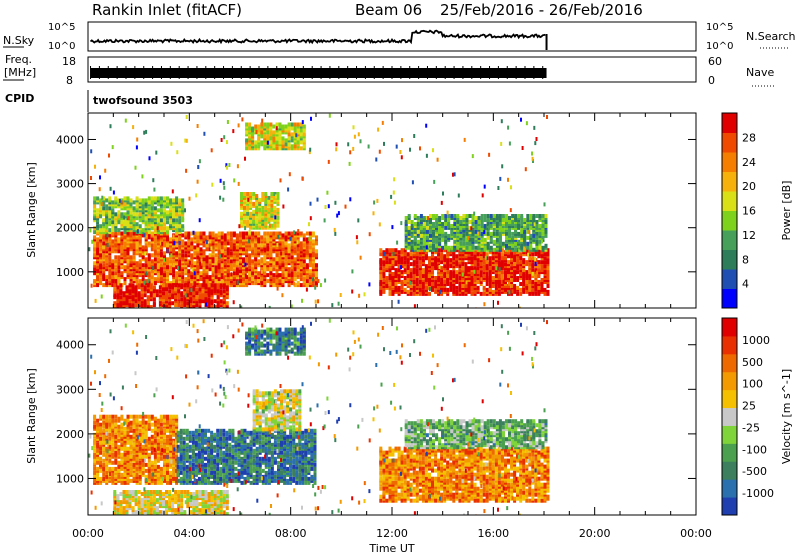  What do you see at coordinates (318, 39) in the screenshot?
I see `noise-trace` at bounding box center [318, 39].